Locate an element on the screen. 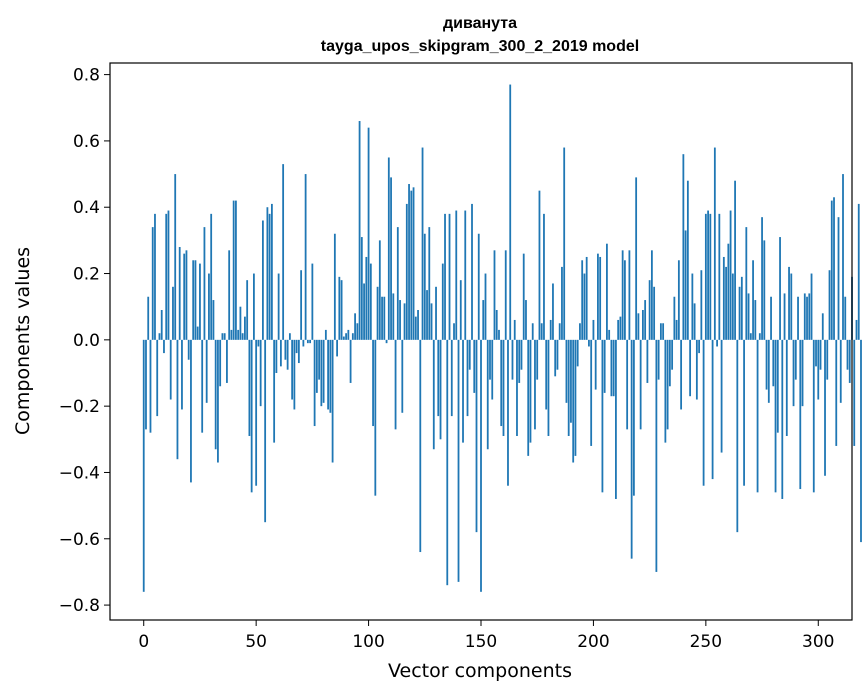  y-tick-label: −0.4 is located at coordinates (79, 473).